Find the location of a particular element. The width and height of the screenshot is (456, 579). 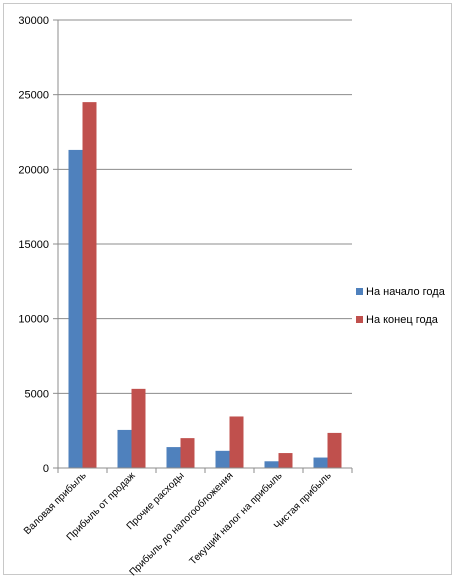

x-category-label: Прибыль до налогообложения is located at coordinates (181, 524).